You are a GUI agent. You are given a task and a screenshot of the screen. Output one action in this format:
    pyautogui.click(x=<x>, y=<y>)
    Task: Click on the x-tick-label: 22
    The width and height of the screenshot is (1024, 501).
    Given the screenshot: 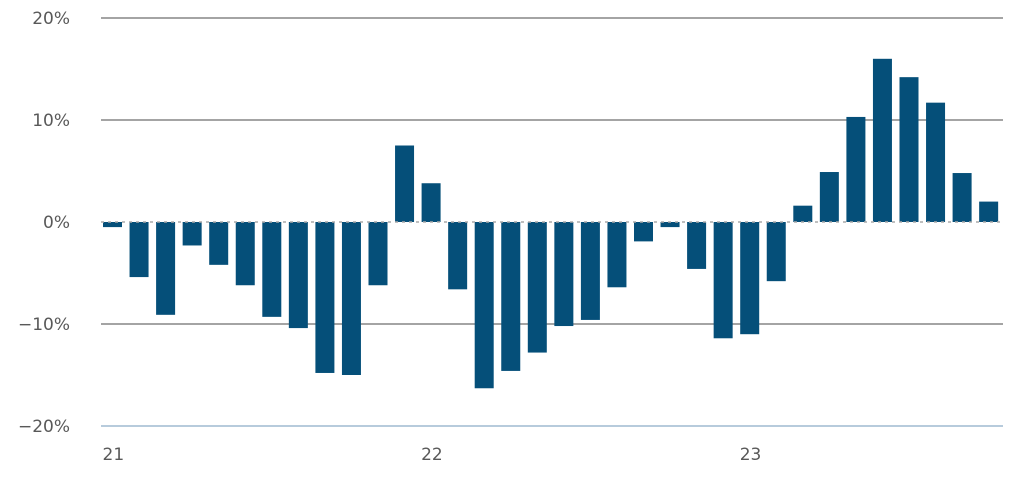 What is the action you would take?
    pyautogui.click(x=432, y=455)
    